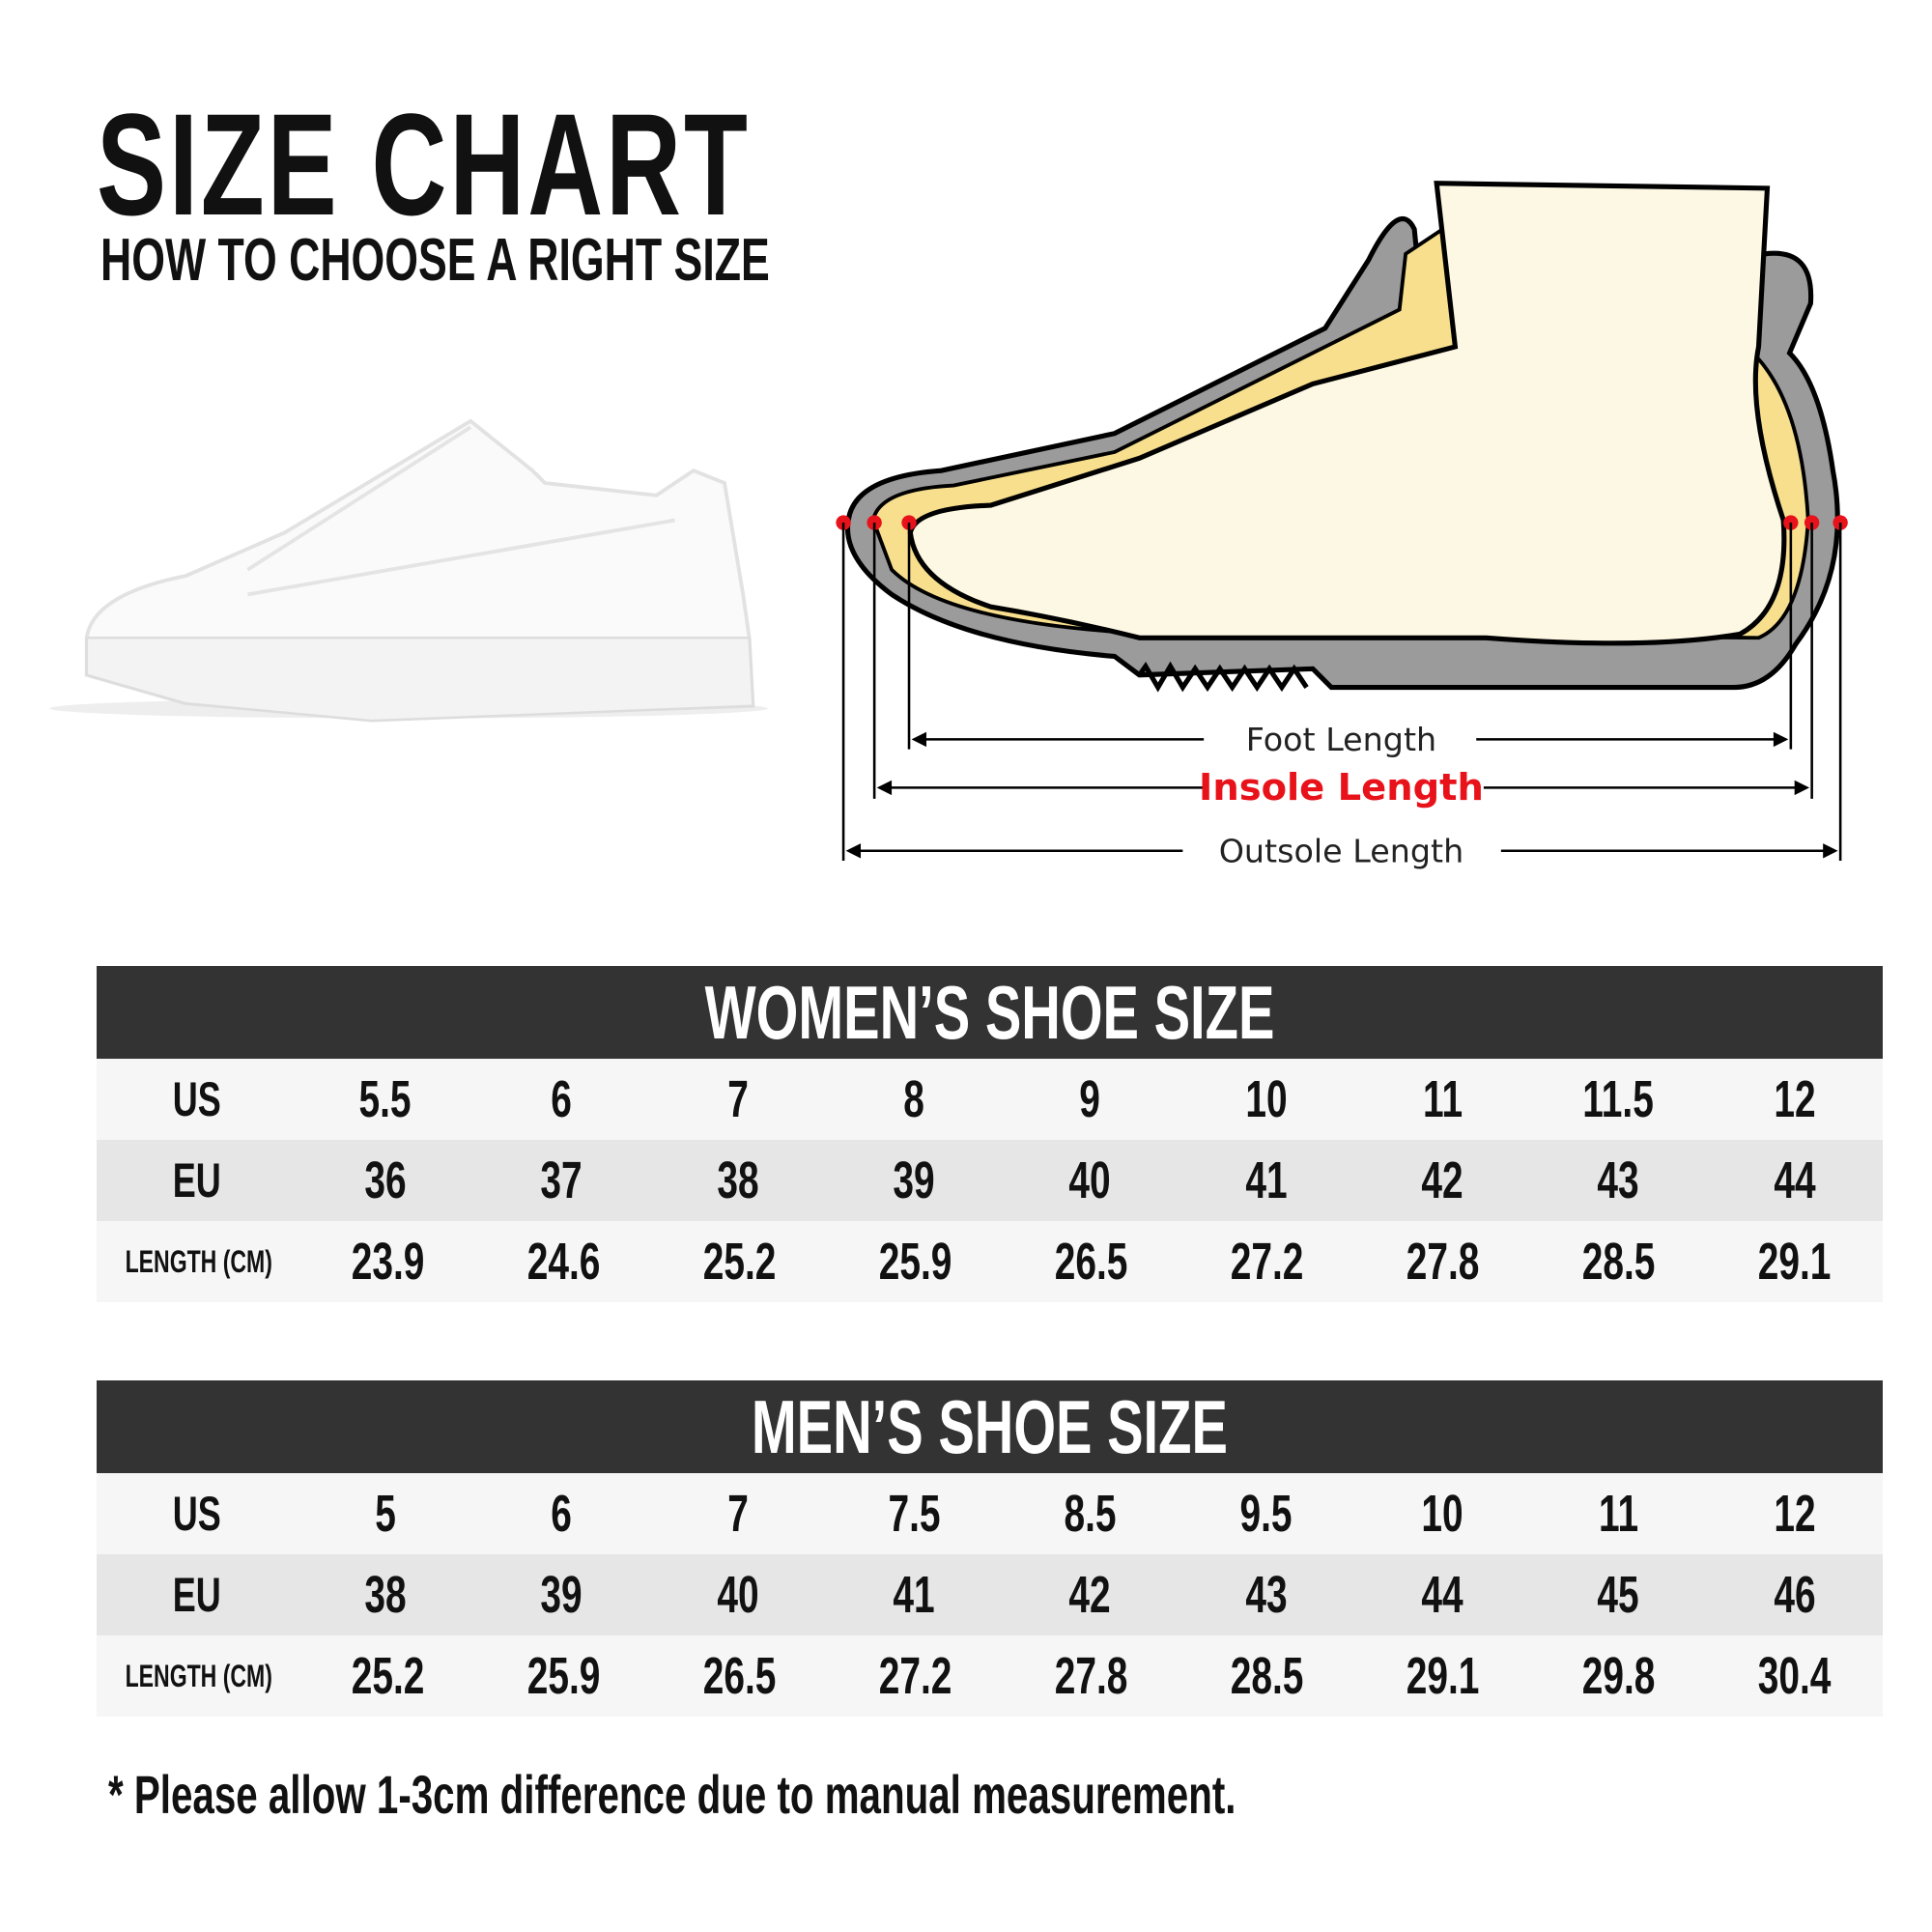 The width and height of the screenshot is (1932, 1932). I want to click on women-table-title: WOMEN’S SHOE SIZE, so click(990, 1012).